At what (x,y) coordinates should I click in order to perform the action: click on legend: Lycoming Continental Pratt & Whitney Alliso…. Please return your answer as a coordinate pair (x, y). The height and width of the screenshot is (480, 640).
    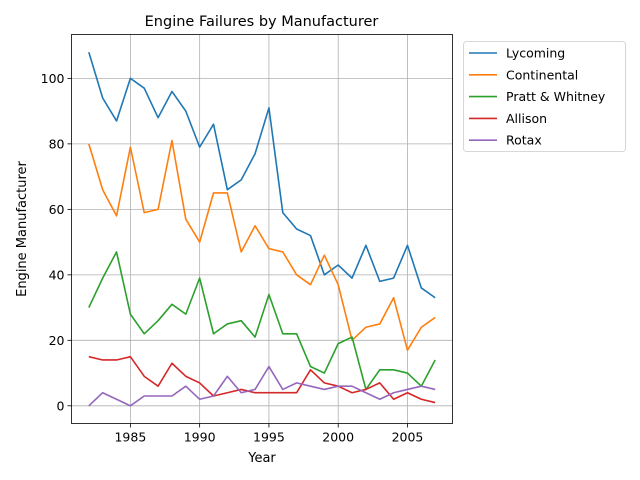
    Looking at the image, I should click on (544, 96).